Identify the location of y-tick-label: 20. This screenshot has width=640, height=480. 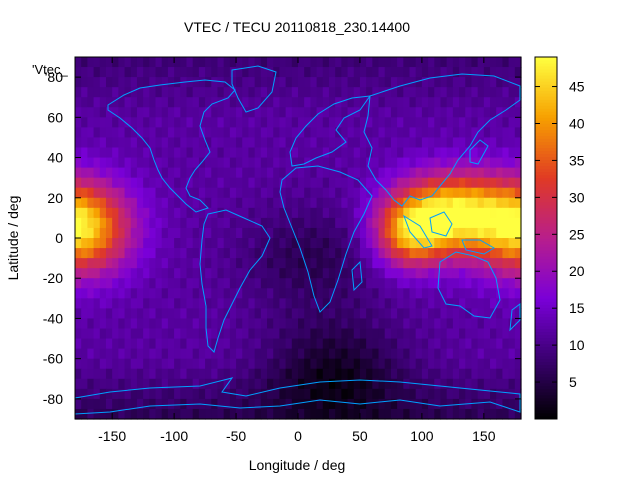
(55, 198).